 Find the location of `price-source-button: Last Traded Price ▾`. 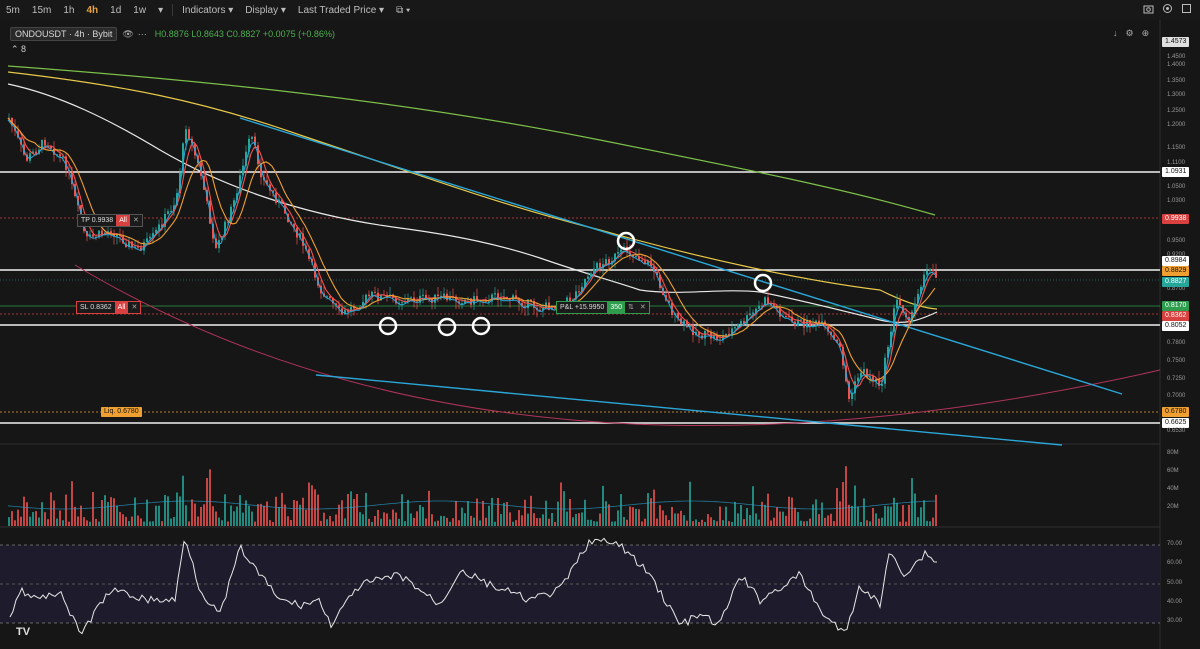

price-source-button: Last Traded Price ▾ is located at coordinates (341, 10).